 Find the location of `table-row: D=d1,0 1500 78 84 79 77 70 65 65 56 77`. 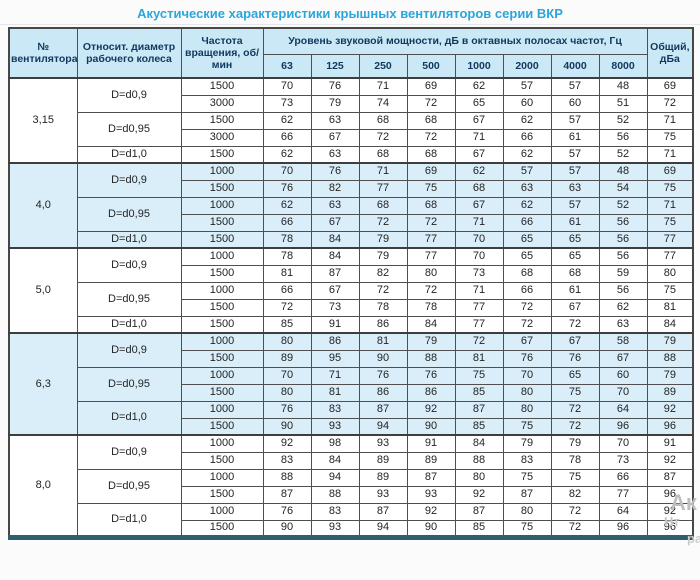

table-row: D=d1,0 1500 78 84 79 77 70 65 65 56 77 is located at coordinates (351, 239).